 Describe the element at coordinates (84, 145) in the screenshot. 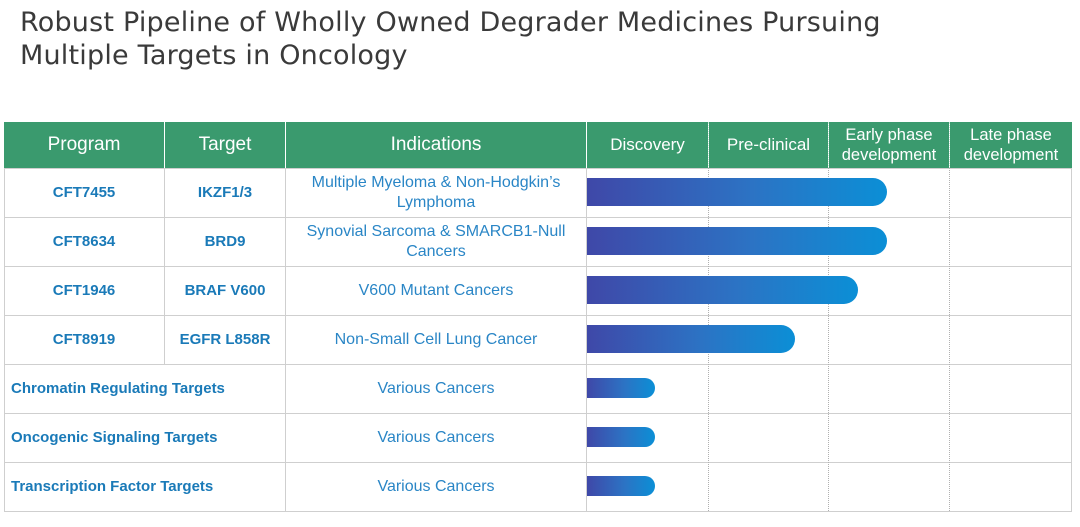

I see `header-program: Program` at that location.